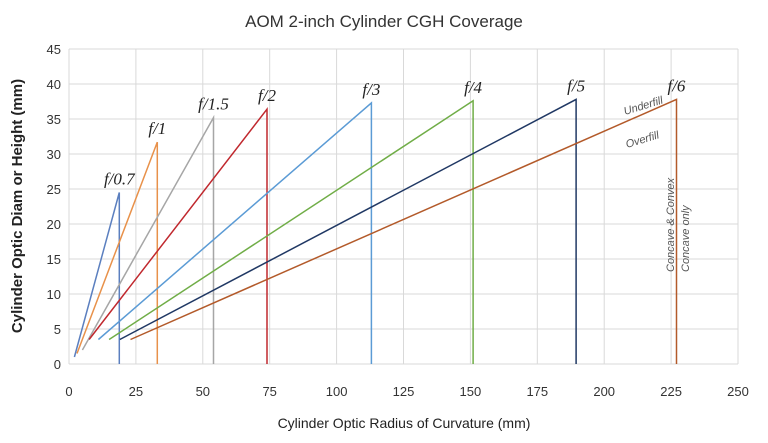  What do you see at coordinates (54, 207) in the screenshot?
I see `y-tick-labels: 0 5 10 15 20 25 30 35 40 45` at bounding box center [54, 207].